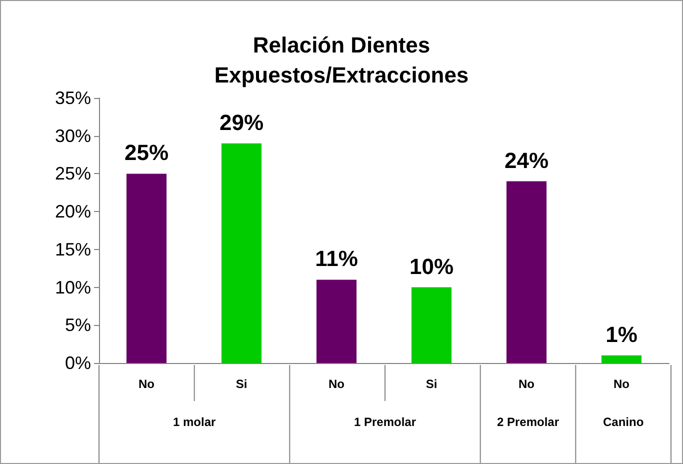 The width and height of the screenshot is (683, 464). I want to click on data-label: 11%, so click(336, 259).